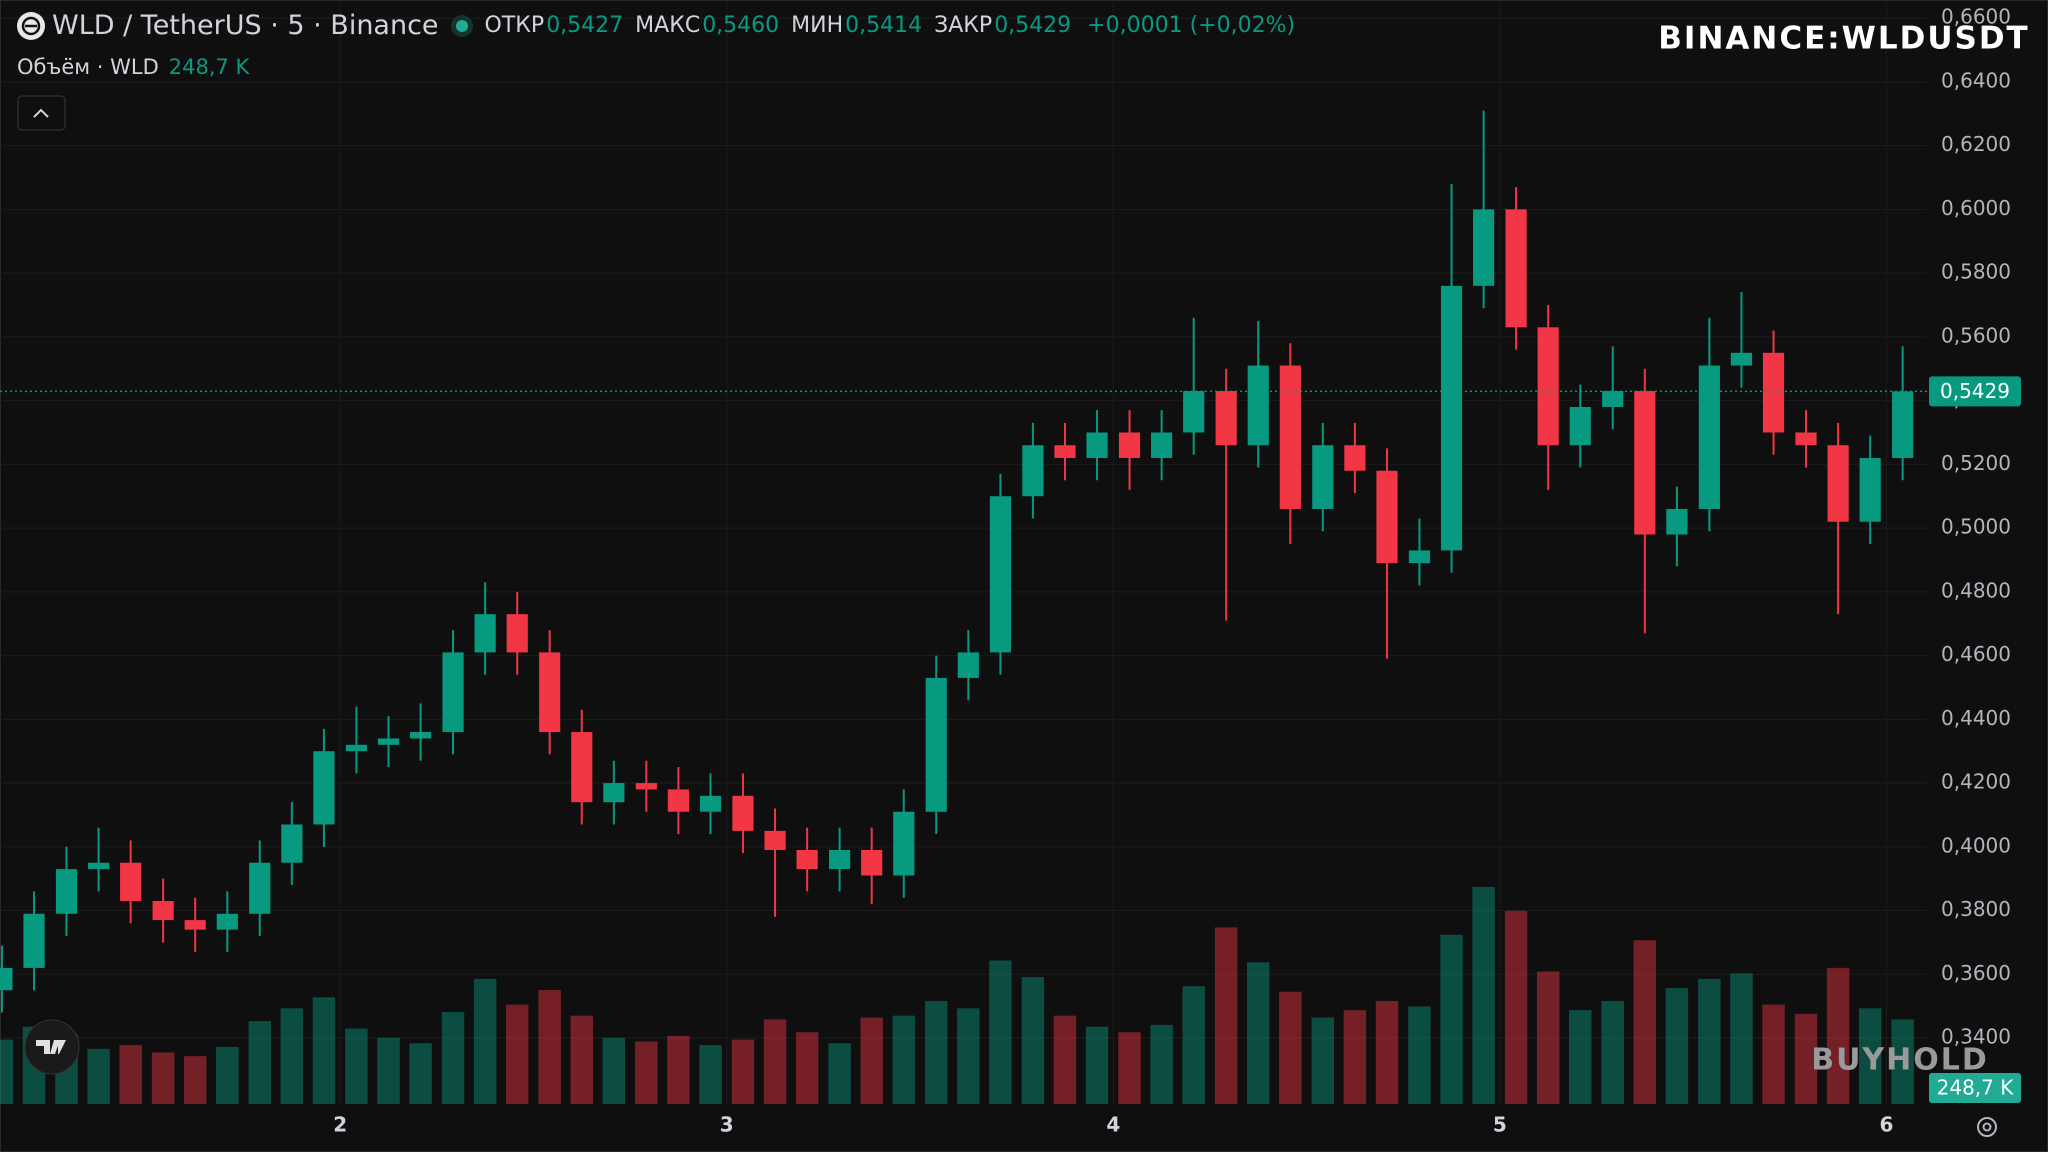 The image size is (2048, 1152). I want to click on y-tick-label: 0,6600, so click(1976, 17).